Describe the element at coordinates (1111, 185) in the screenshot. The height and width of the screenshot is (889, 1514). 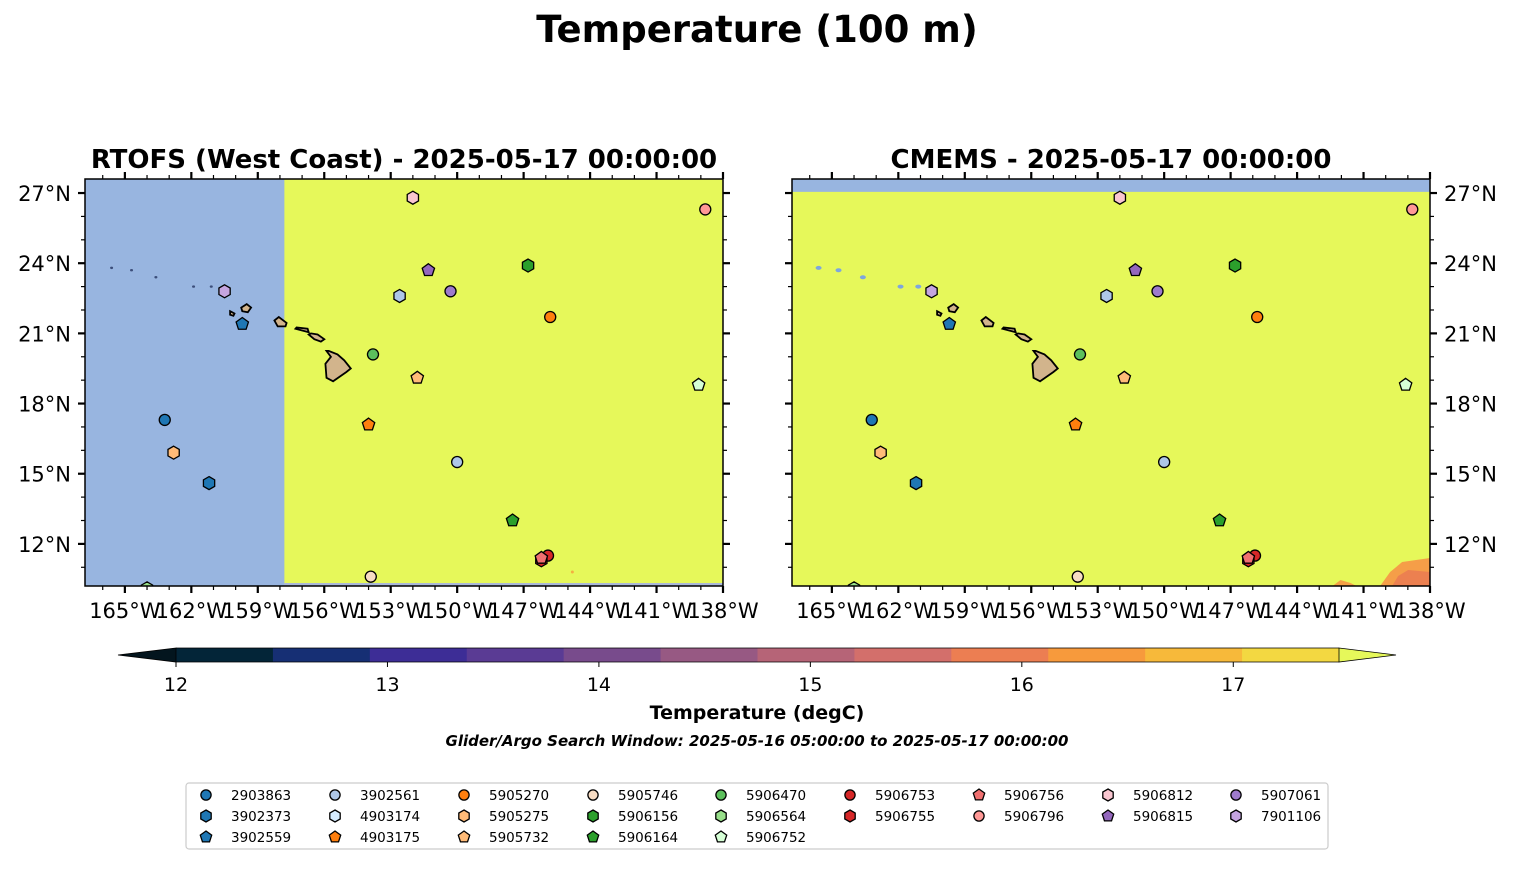
I see `cmems-nodata-band` at that location.